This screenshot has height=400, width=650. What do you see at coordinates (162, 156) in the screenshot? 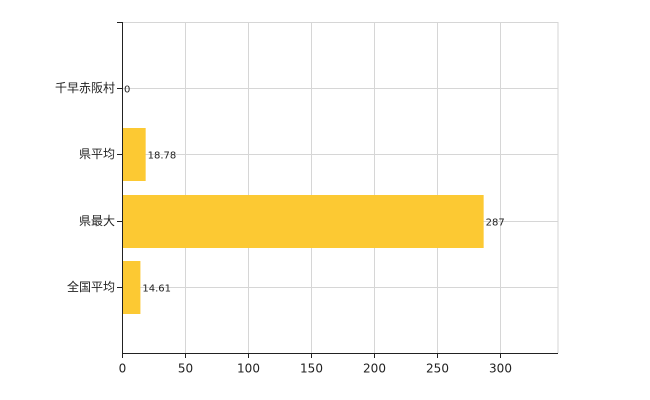
I see `value-label: 18.78` at bounding box center [162, 156].